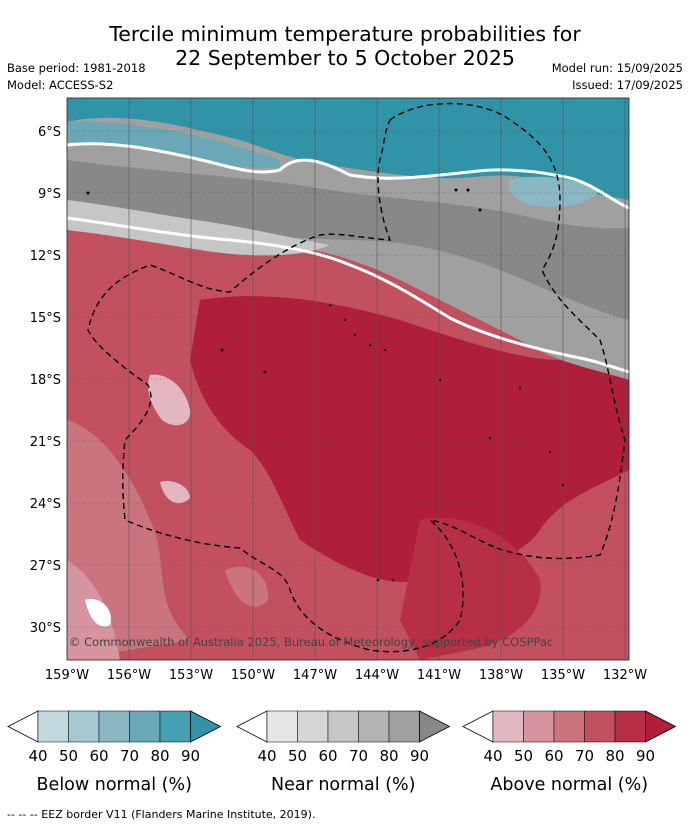 The height and width of the screenshot is (827, 690). I want to click on model-name: Model: ACCESS-S2, so click(60, 85).